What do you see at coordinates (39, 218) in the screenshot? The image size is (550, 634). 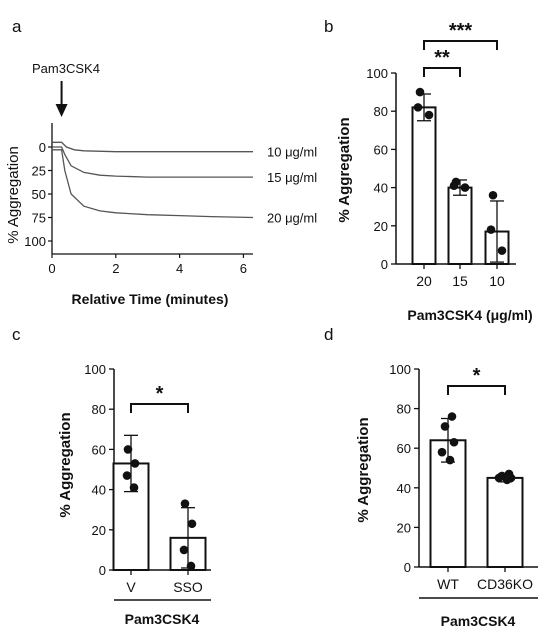 I see `y-tick-label: 75` at bounding box center [39, 218].